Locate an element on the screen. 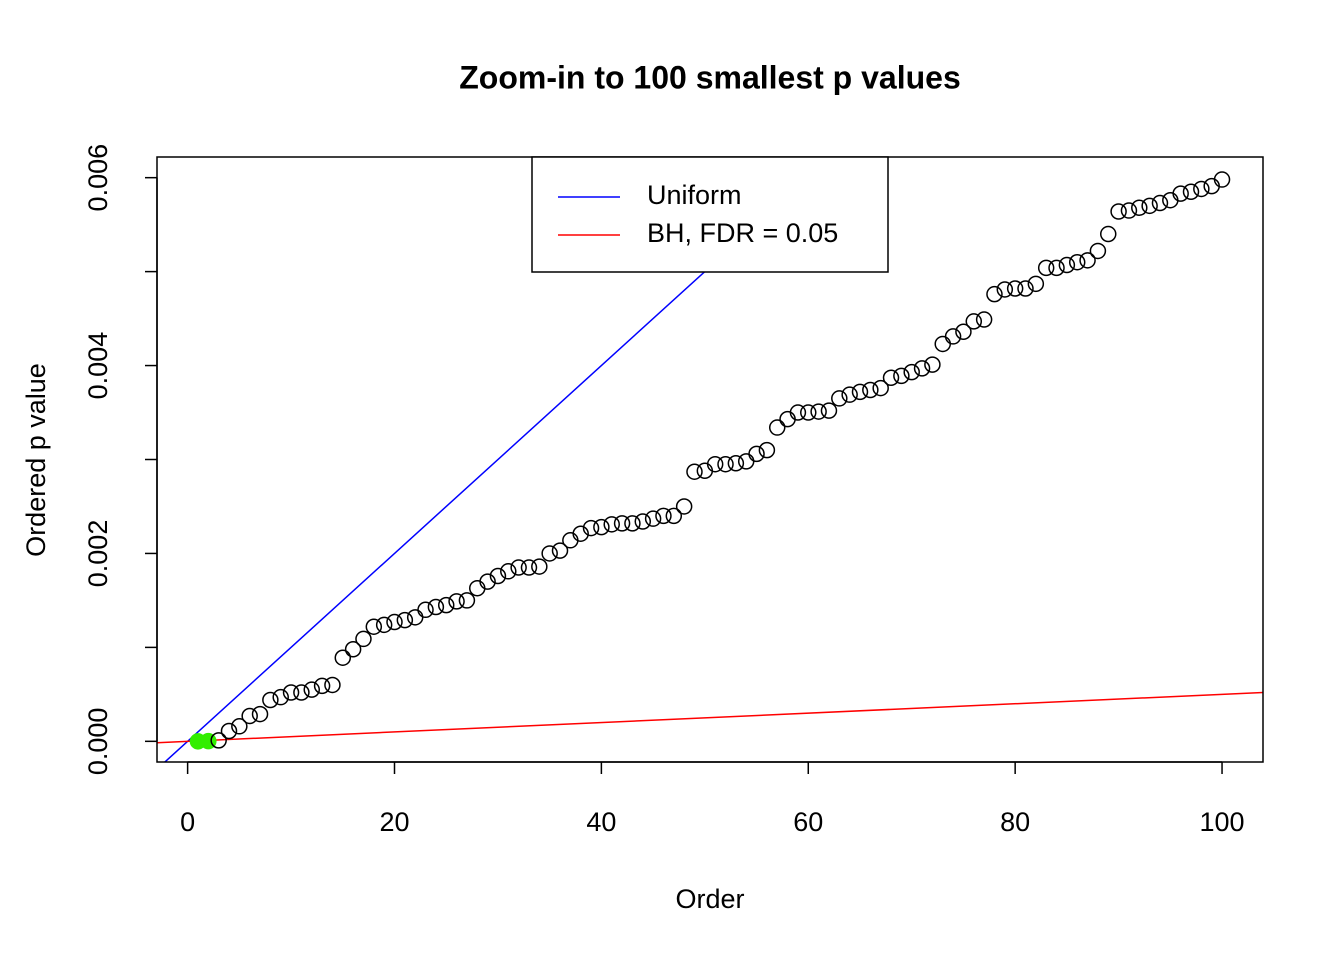 The width and height of the screenshot is (1344, 965). legend-label: BH, FDR = 0.05 is located at coordinates (742, 233).